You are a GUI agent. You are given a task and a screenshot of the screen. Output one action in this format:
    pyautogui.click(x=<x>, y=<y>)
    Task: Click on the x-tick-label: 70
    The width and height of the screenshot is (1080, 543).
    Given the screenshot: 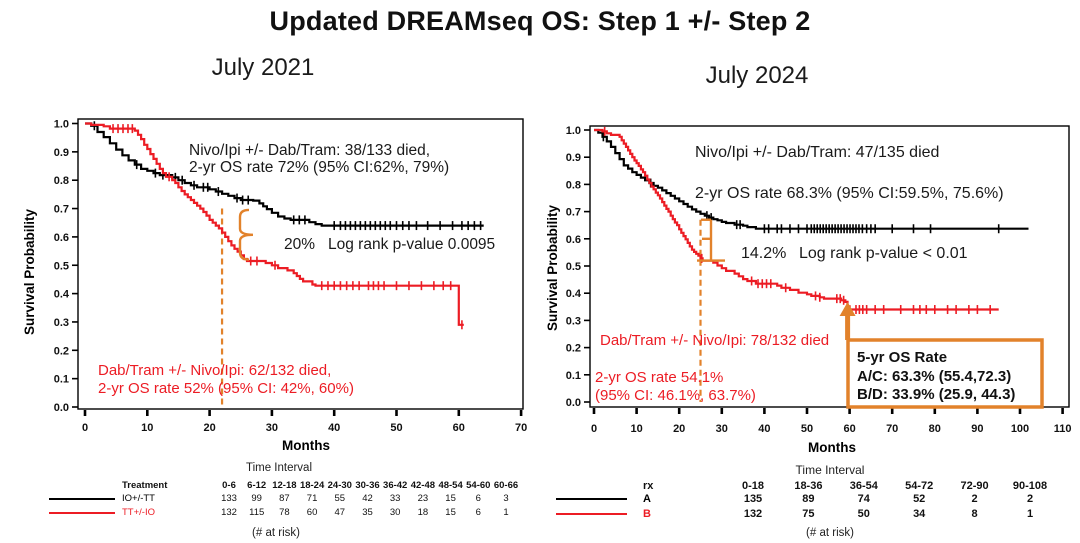 What is the action you would take?
    pyautogui.click(x=892, y=429)
    